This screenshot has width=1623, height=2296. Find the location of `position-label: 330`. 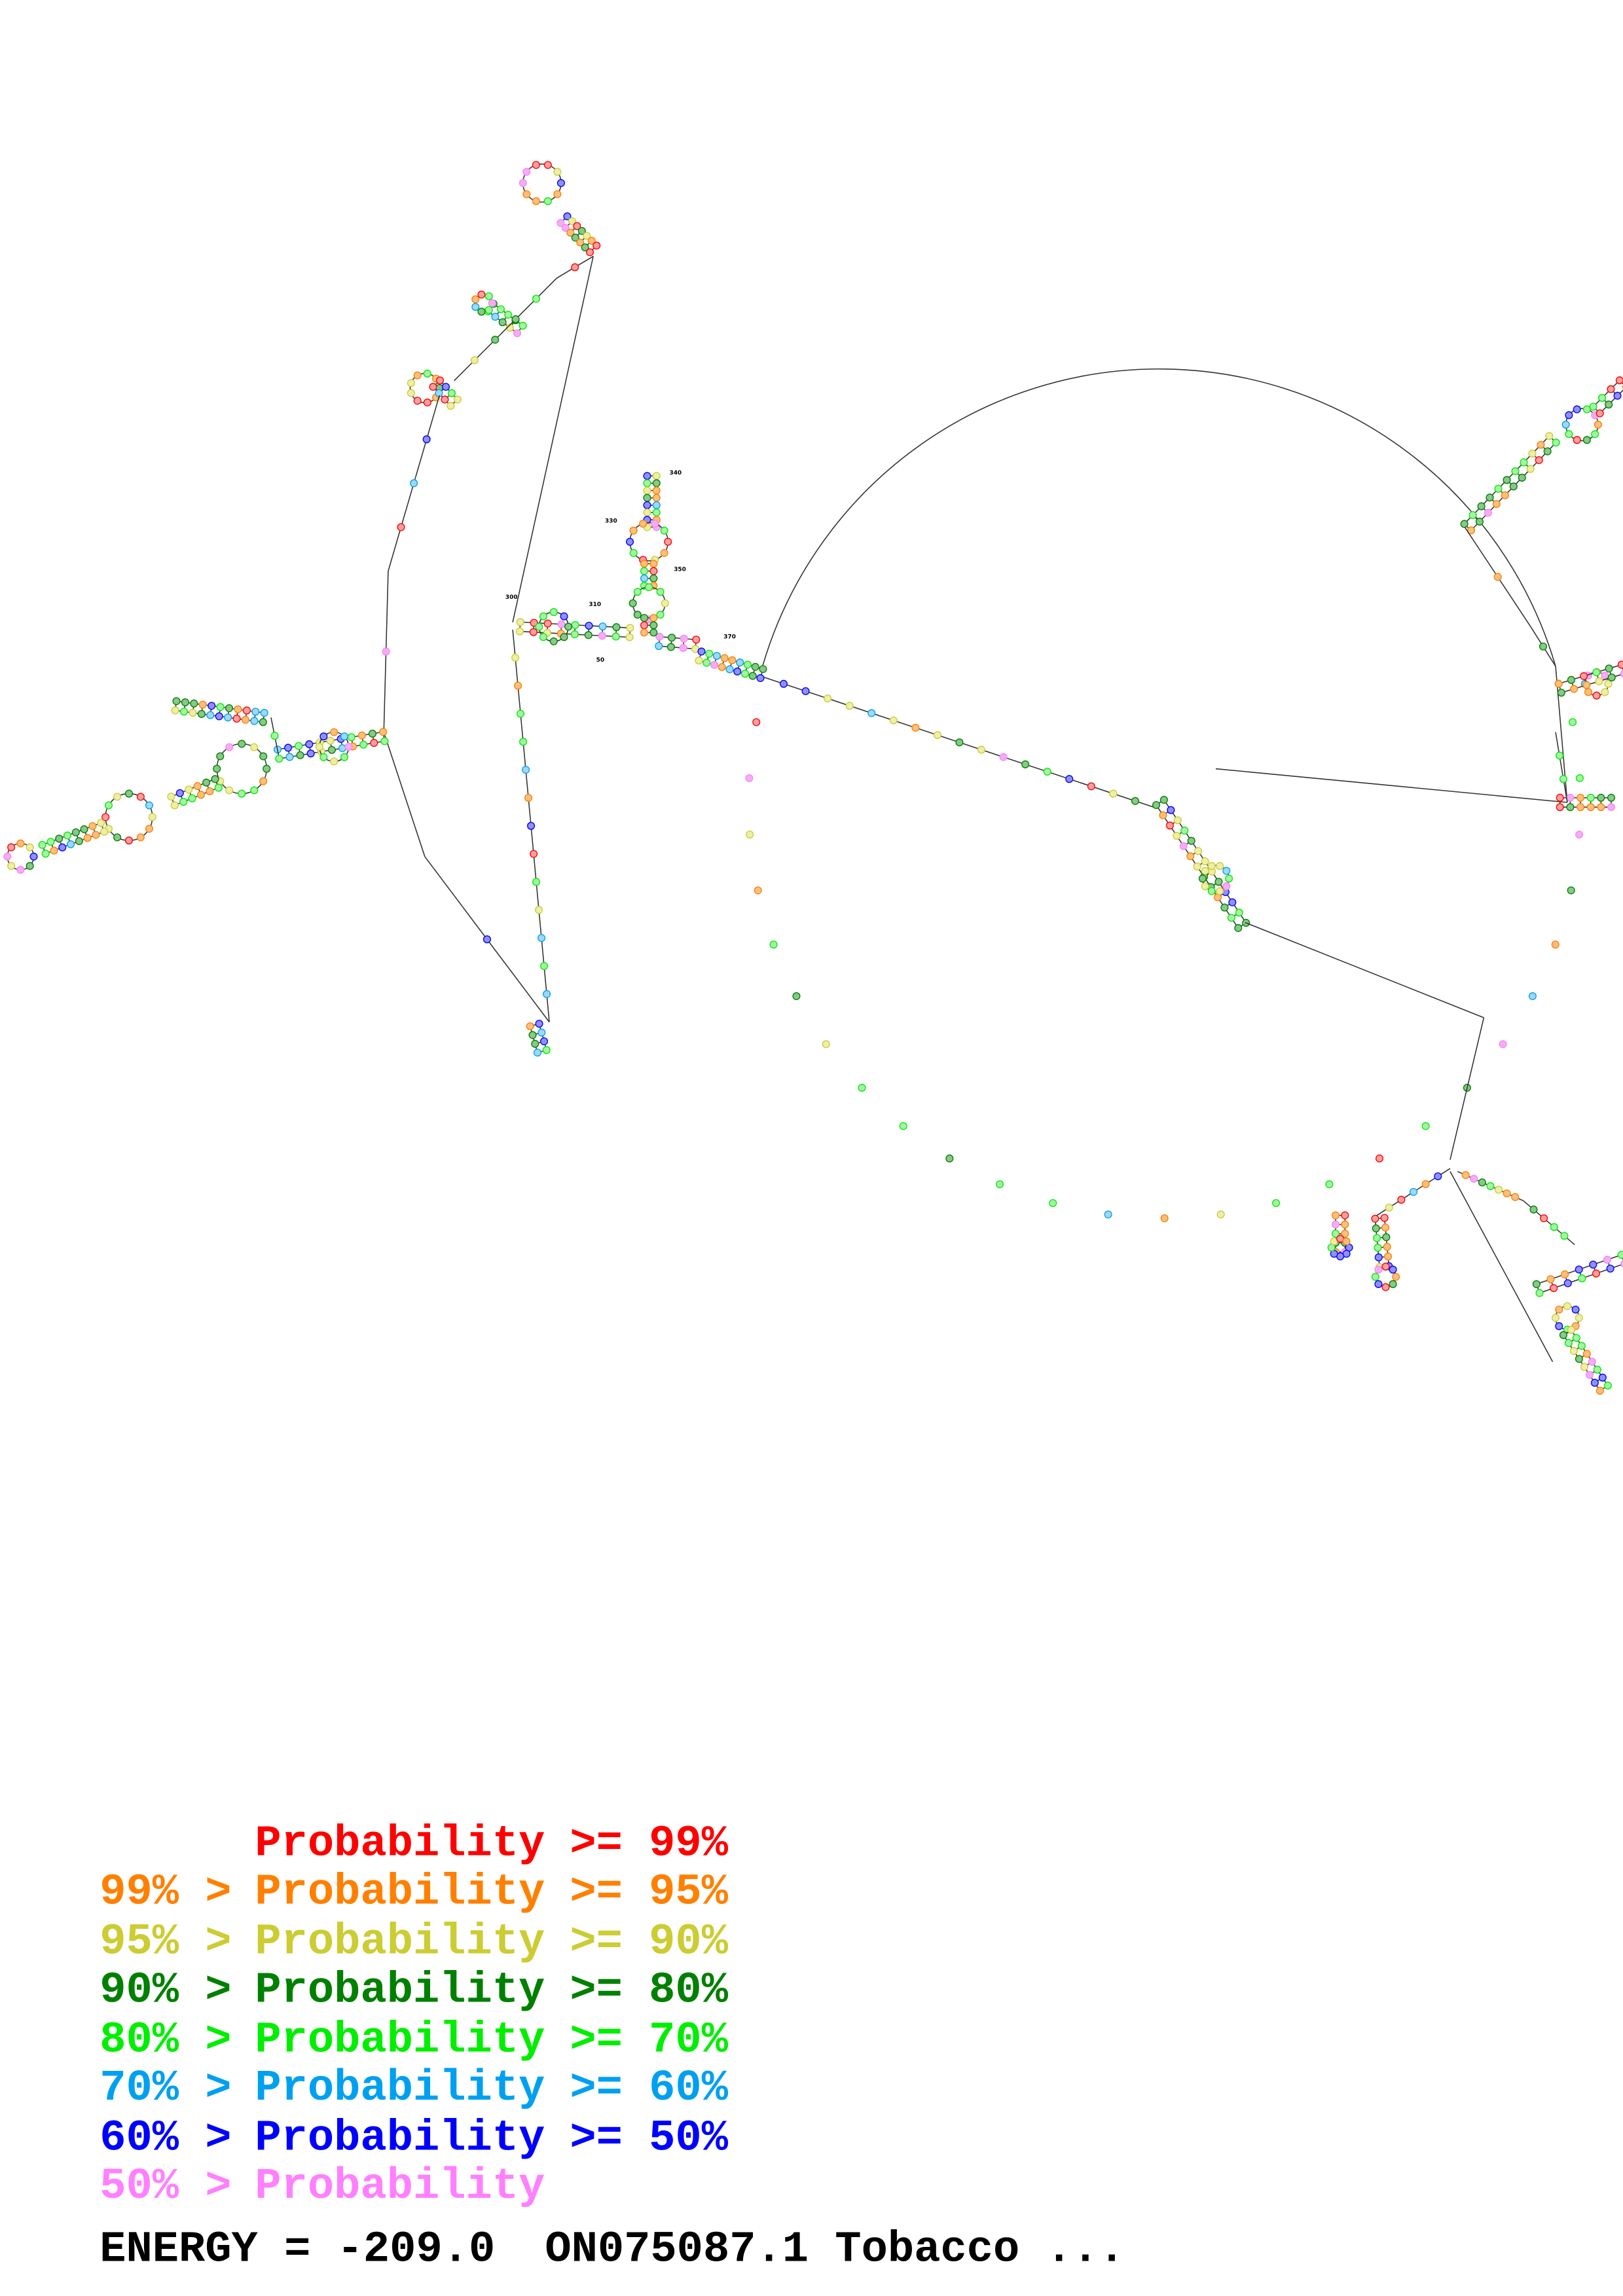

position-label: 330 is located at coordinates (611, 521).